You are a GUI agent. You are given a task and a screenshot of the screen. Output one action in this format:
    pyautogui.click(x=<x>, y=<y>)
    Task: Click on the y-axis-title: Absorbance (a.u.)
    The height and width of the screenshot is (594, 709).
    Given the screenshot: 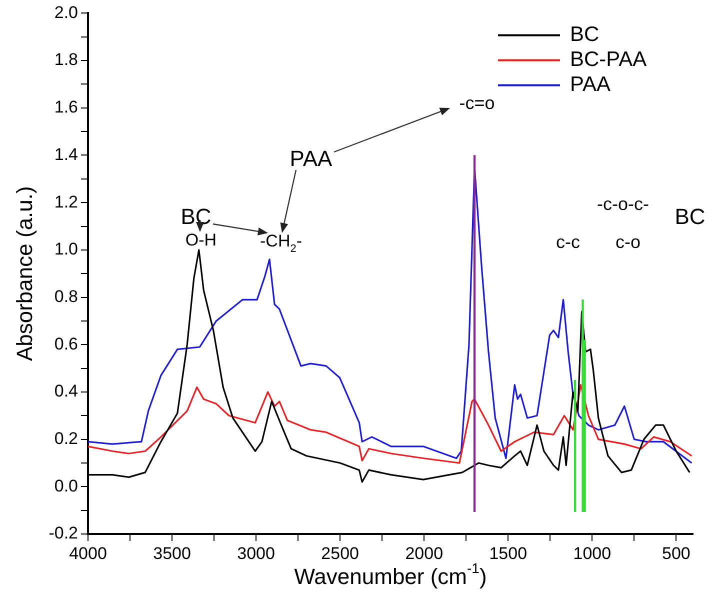 What is the action you would take?
    pyautogui.click(x=25, y=274)
    